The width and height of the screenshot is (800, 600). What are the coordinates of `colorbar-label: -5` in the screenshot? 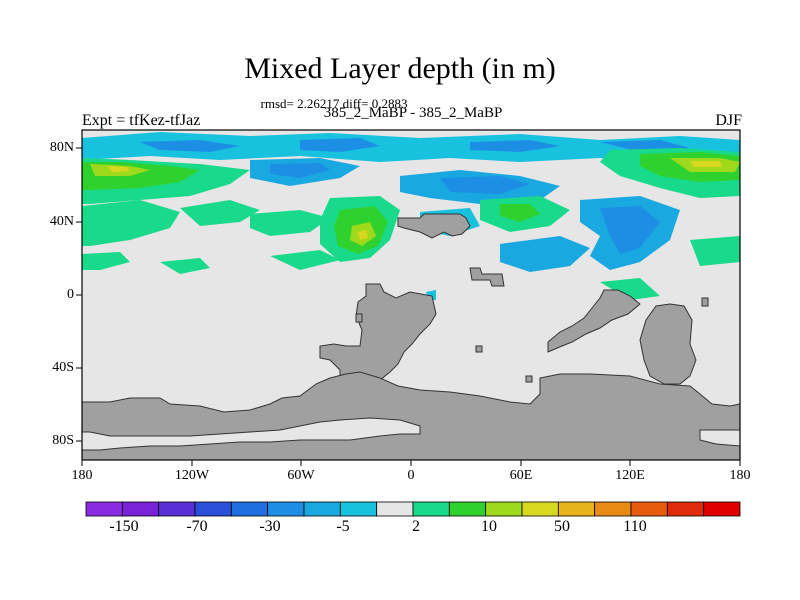 It's located at (343, 526).